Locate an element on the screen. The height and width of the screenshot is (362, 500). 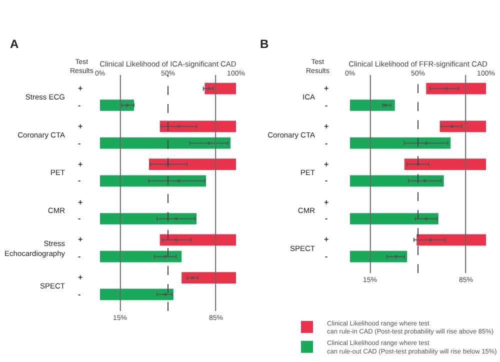
chart-title: B is located at coordinates (264, 44).